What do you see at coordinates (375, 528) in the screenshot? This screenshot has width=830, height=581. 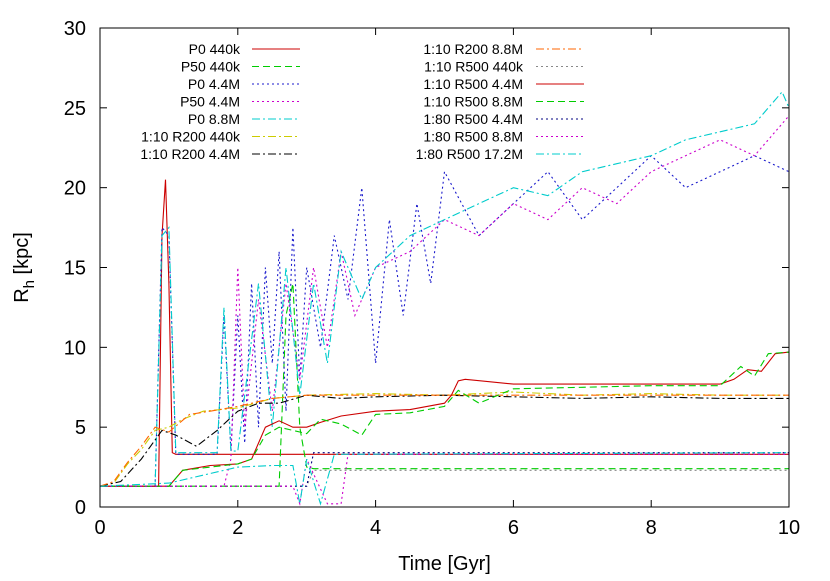 I see `x-tick-label: 4` at bounding box center [375, 528].